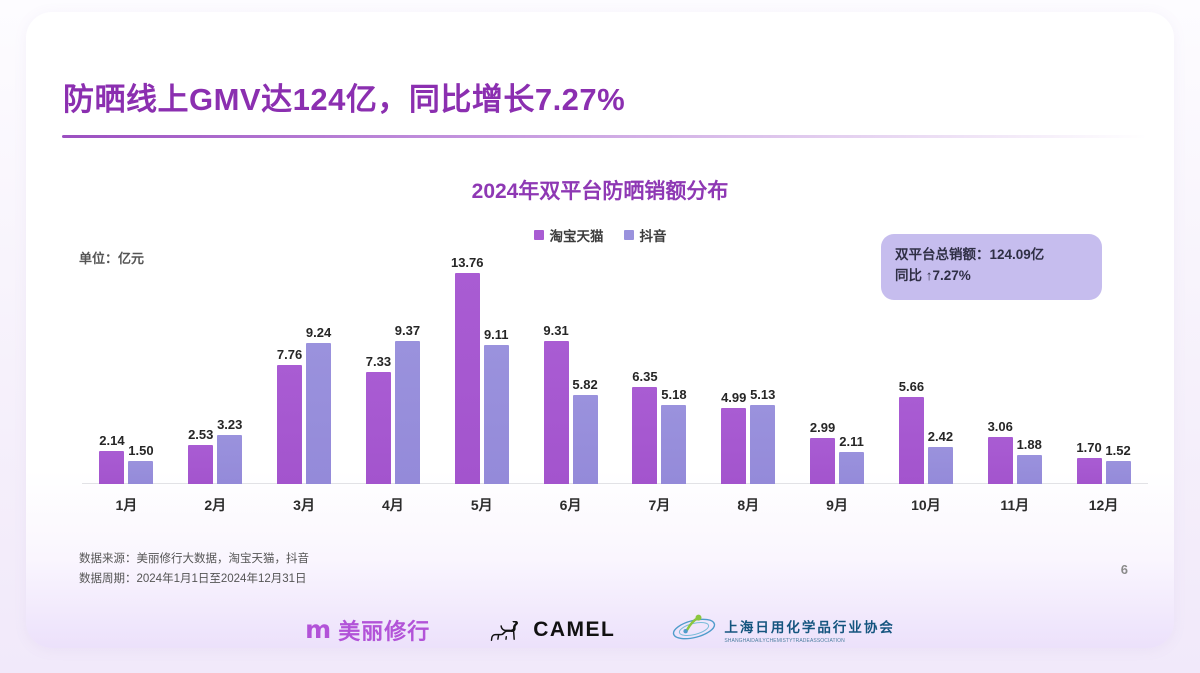 Image resolution: width=1200 pixels, height=673 pixels. I want to click on bar-value-label: 1.88, so click(1029, 445).